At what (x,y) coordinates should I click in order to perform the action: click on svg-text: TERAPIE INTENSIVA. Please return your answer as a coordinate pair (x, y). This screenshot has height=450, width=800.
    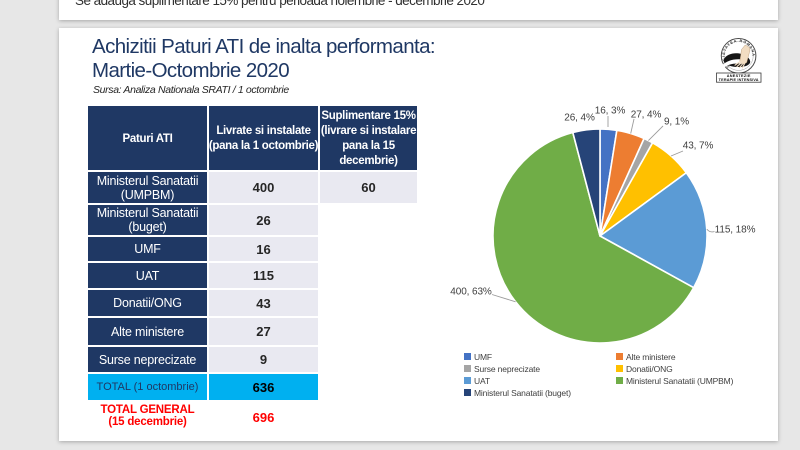
    Looking at the image, I should click on (739, 80).